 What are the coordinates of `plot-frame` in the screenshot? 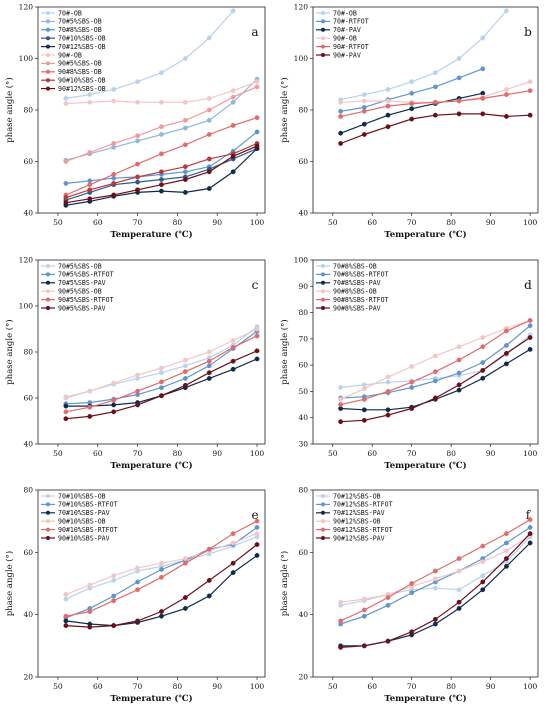 It's located at (151, 583).